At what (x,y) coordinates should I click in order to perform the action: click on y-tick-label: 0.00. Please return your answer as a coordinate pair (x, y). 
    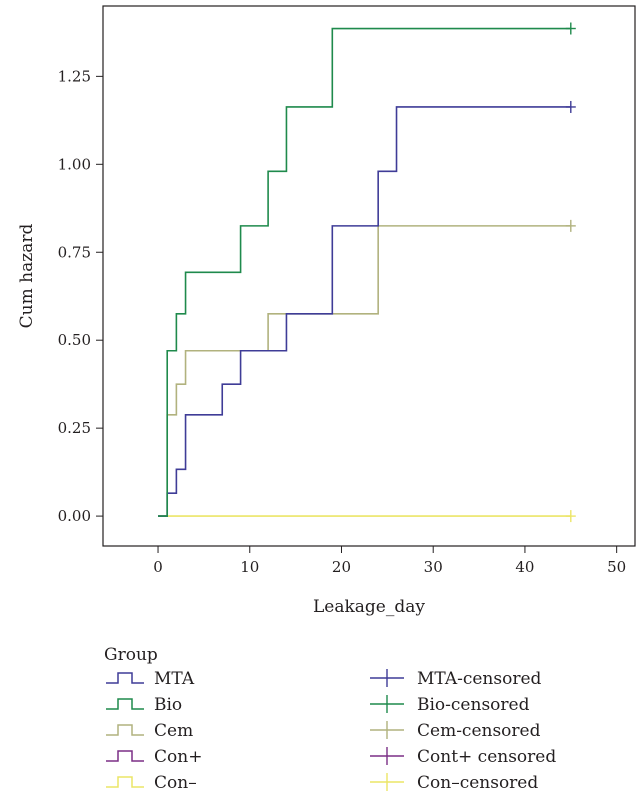
    Looking at the image, I should click on (74, 516).